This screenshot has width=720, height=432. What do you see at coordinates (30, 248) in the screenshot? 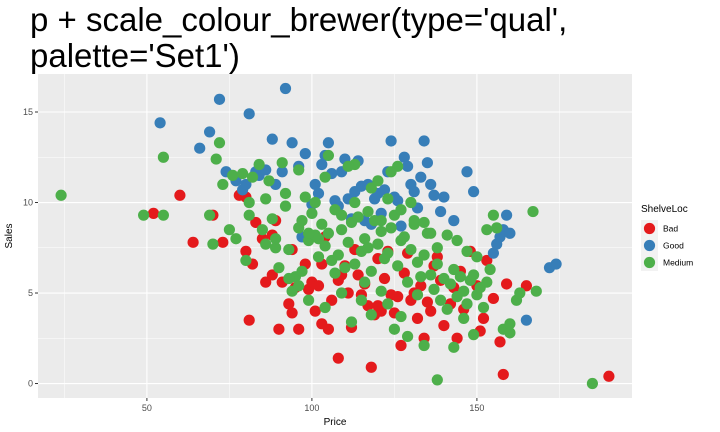
I see `y-axis-ticks: 0 5 10 15` at bounding box center [30, 248].